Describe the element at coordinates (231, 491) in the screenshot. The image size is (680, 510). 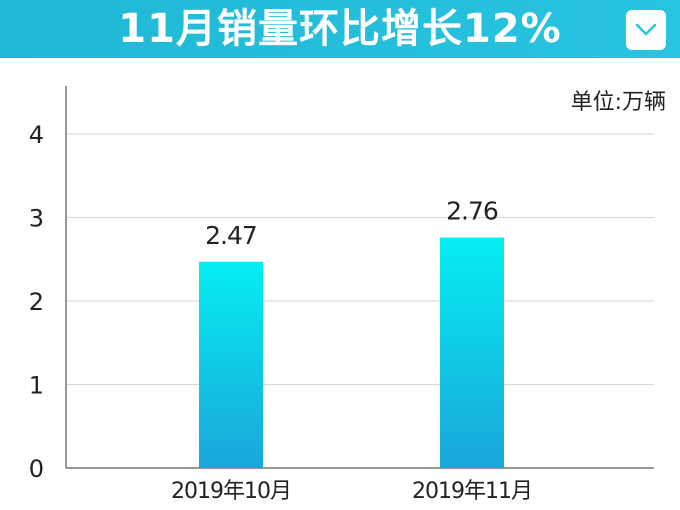
I see `x-tick-label: 2019年10月` at that location.